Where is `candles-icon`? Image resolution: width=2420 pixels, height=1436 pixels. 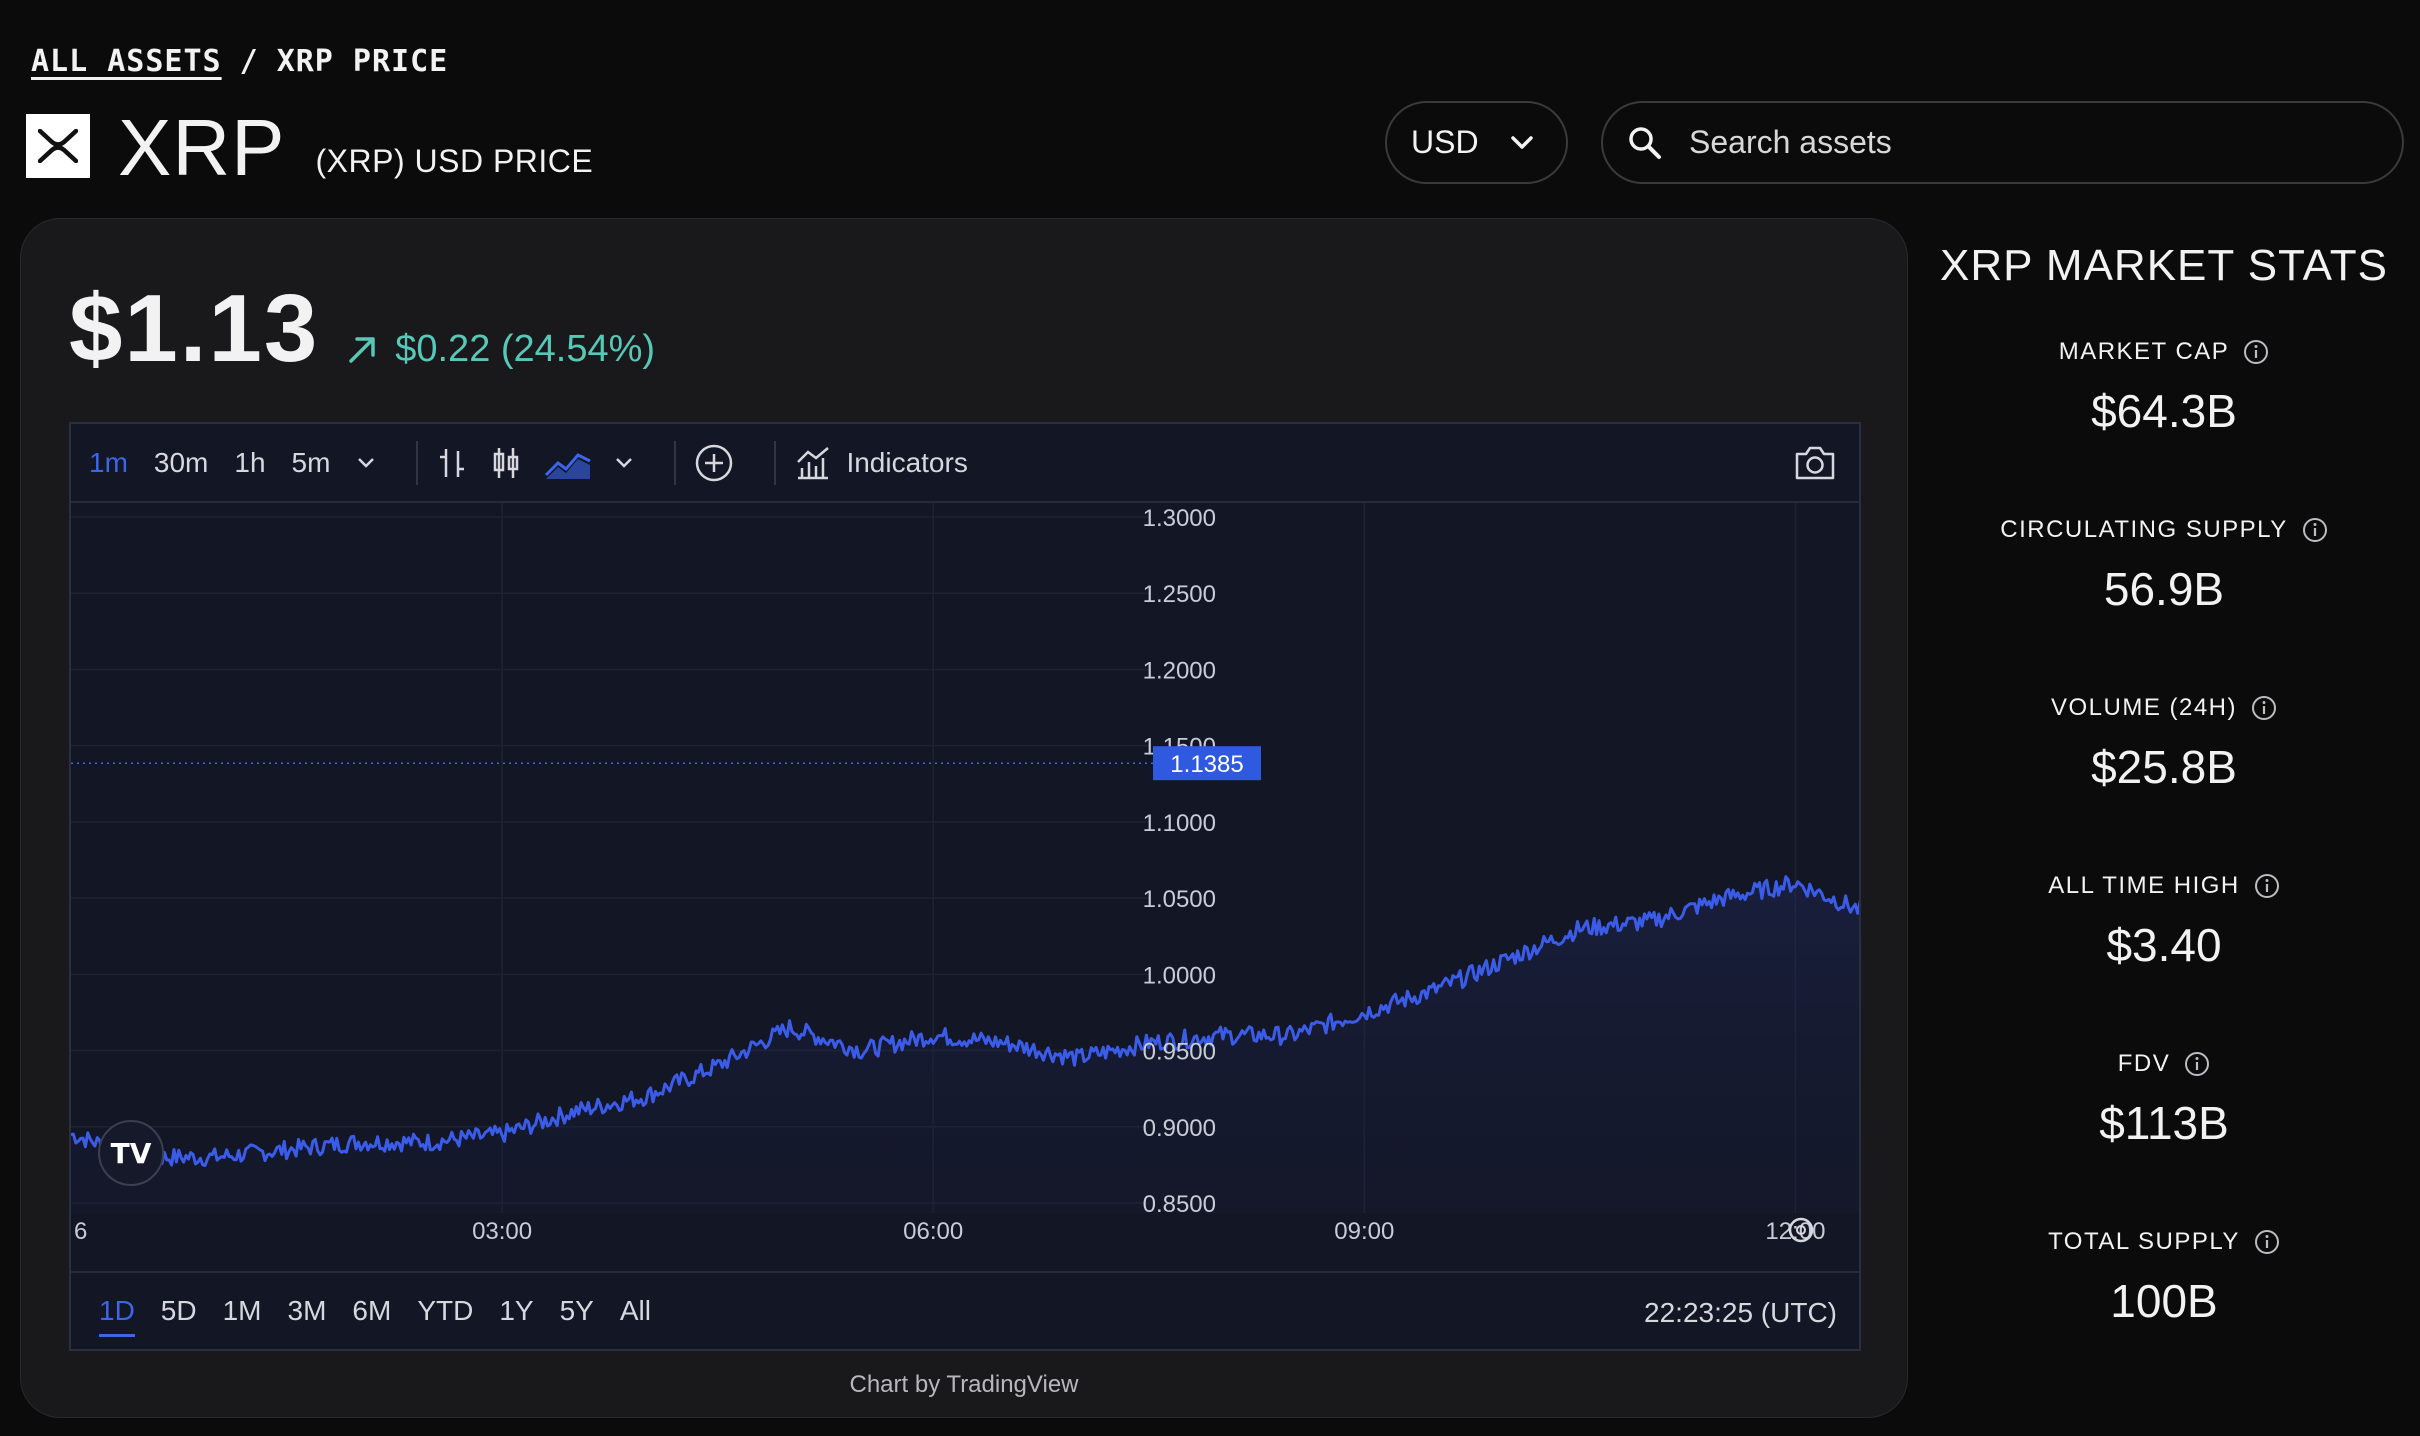 candles-icon is located at coordinates (506, 462).